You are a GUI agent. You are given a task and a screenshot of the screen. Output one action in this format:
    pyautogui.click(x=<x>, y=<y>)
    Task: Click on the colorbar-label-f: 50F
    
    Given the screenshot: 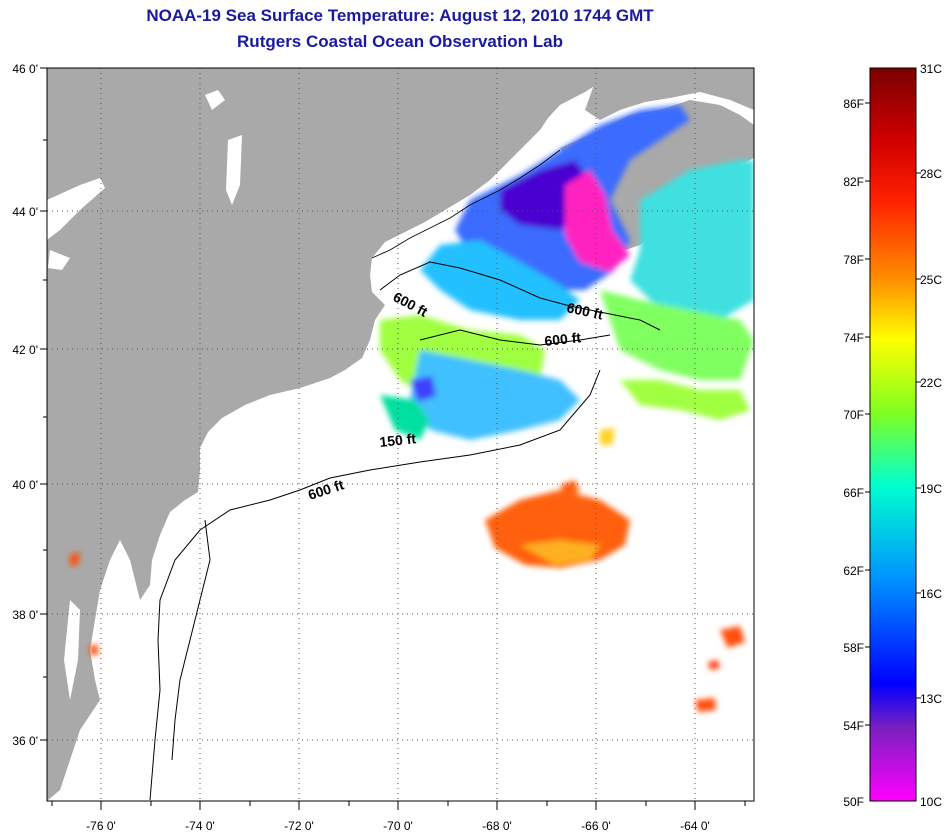 What is the action you would take?
    pyautogui.click(x=853, y=802)
    